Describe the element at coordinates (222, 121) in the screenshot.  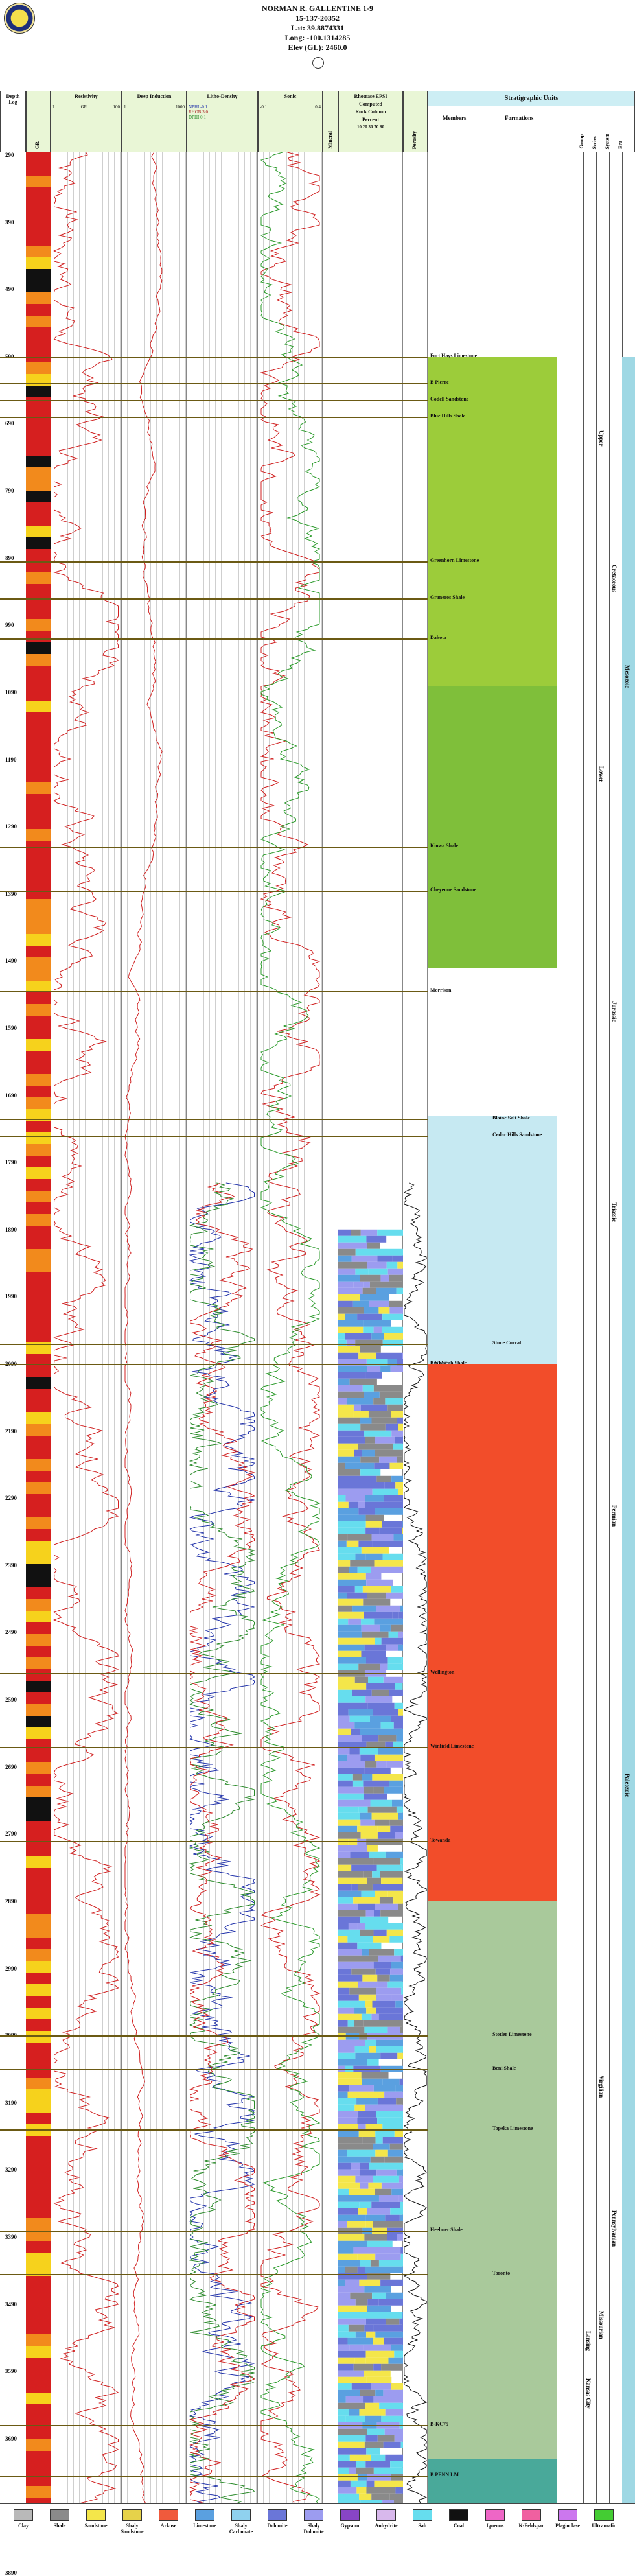
I see `density-header: Litho-Density NPHI -0.1 RHOB 3.0 DPHI 0.1` at that location.